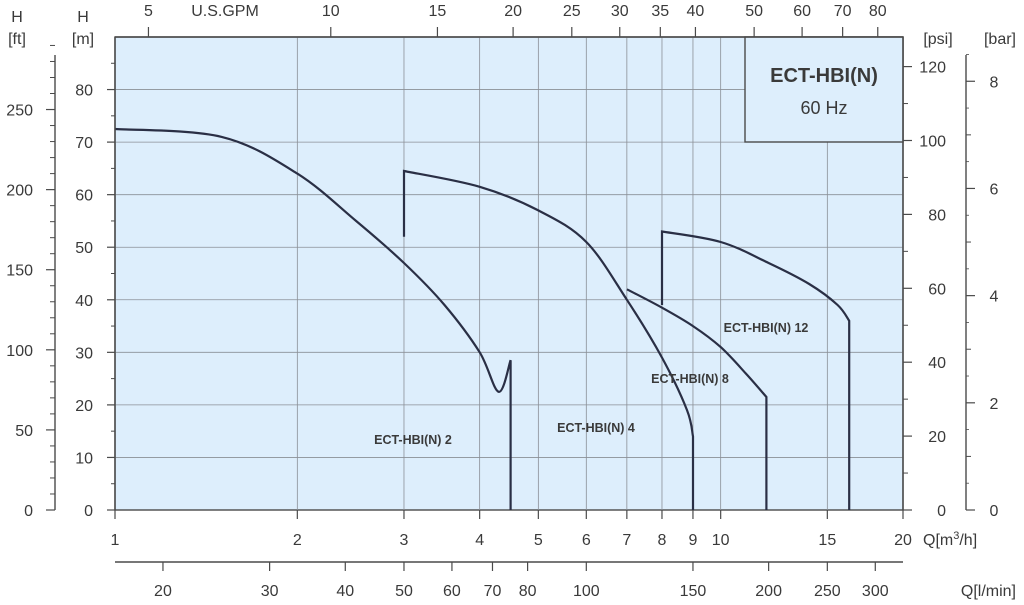 The width and height of the screenshot is (1024, 605). What do you see at coordinates (148, 11) in the screenshot?
I see `axis-gpm-tick-label: 5` at bounding box center [148, 11].